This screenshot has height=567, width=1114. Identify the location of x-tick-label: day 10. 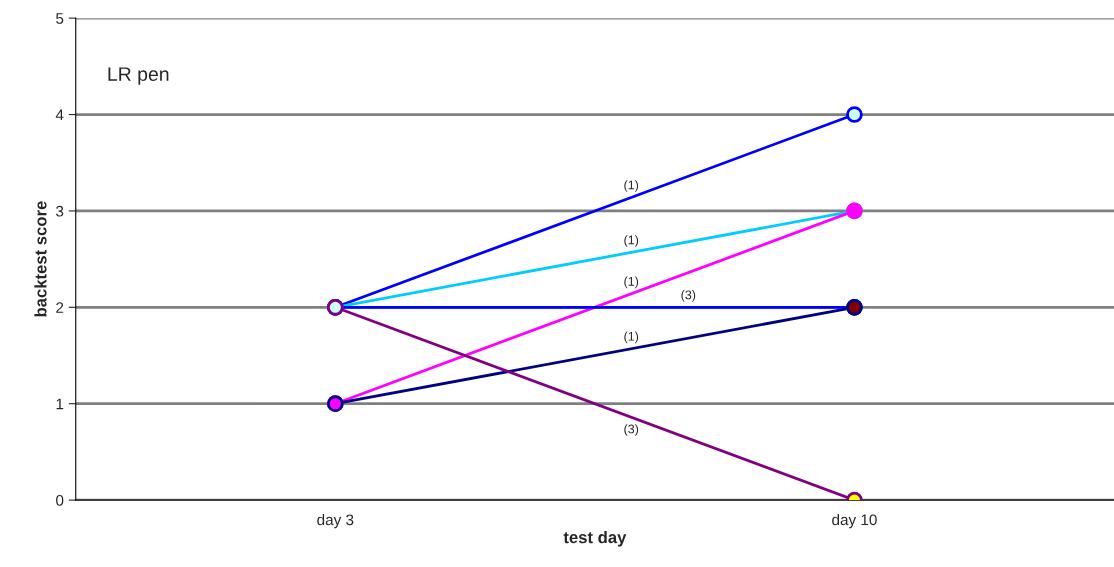
(854, 521).